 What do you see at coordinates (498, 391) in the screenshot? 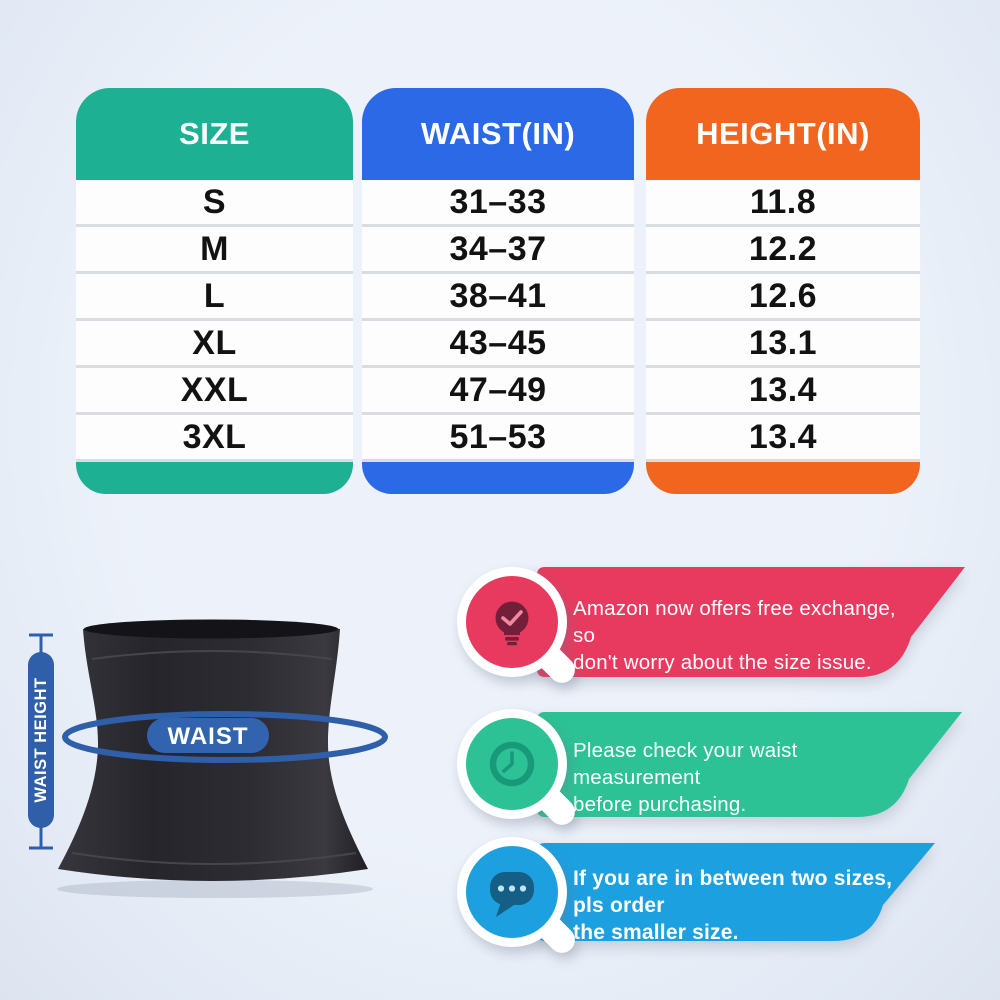
I see `table-cell-waist: 47–49` at bounding box center [498, 391].